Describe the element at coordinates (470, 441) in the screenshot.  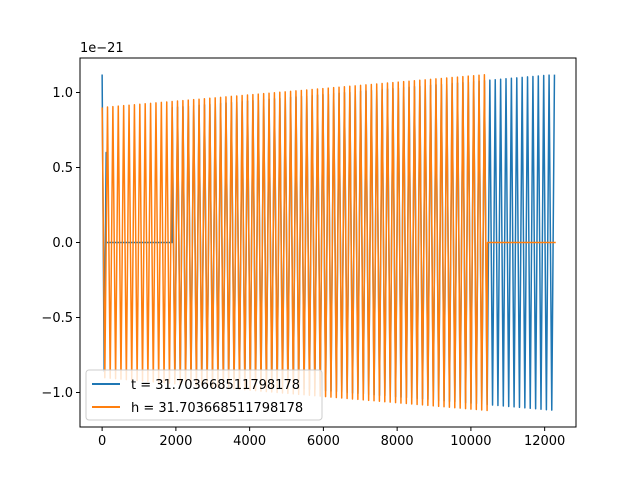
I see `x-tick-label: 10000` at that location.